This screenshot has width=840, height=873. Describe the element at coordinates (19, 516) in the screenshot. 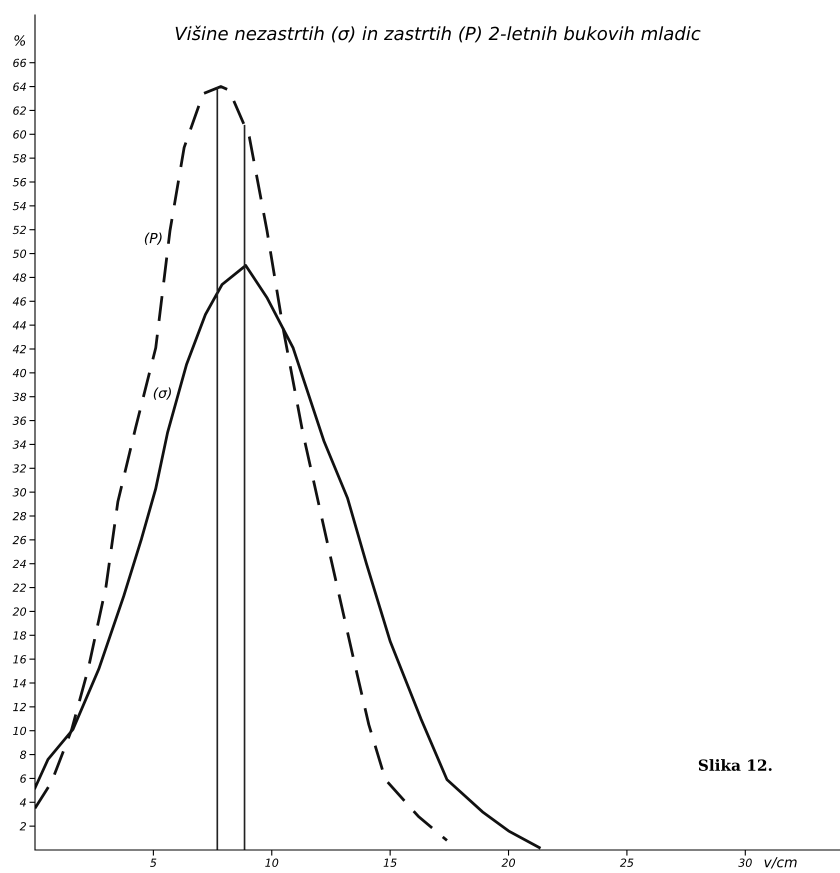

I see `y-tick-label: 28` at that location.